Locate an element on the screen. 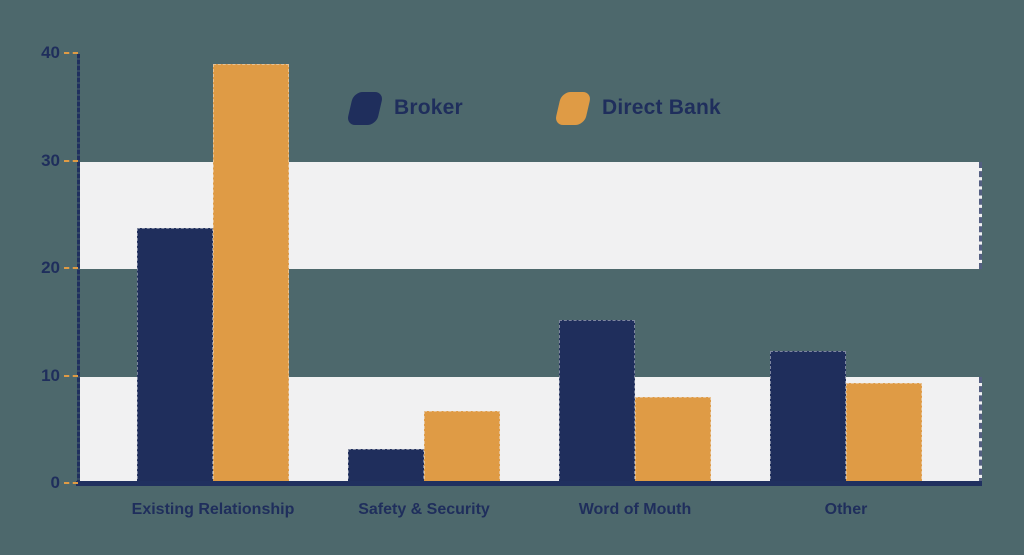 The image size is (1024, 555). bar-direct-bank-word-of-mouth is located at coordinates (673, 440).